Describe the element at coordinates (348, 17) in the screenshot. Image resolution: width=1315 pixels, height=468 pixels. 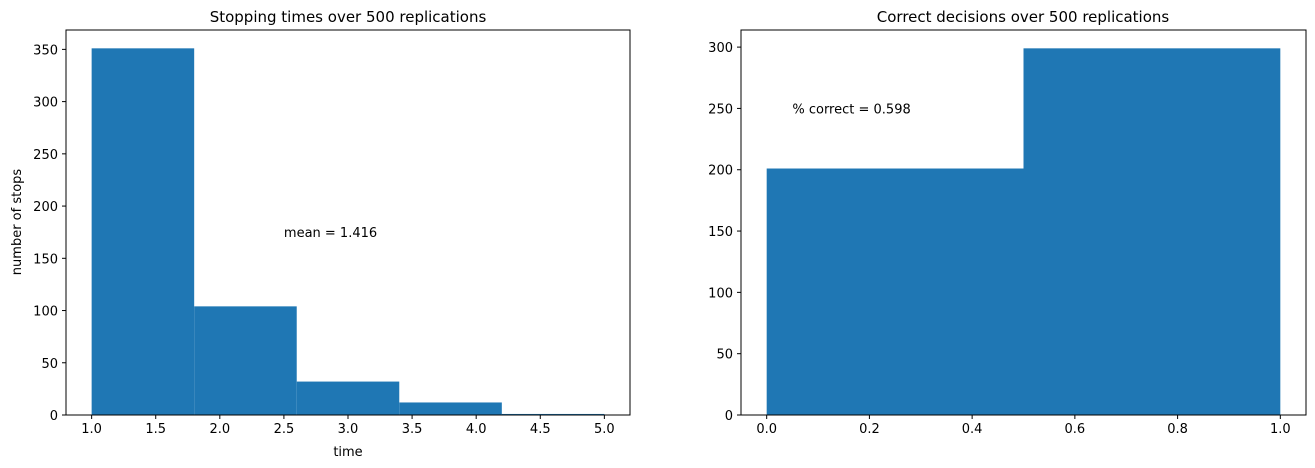
I see `chart-title: Stopping times over 500 replications` at that location.